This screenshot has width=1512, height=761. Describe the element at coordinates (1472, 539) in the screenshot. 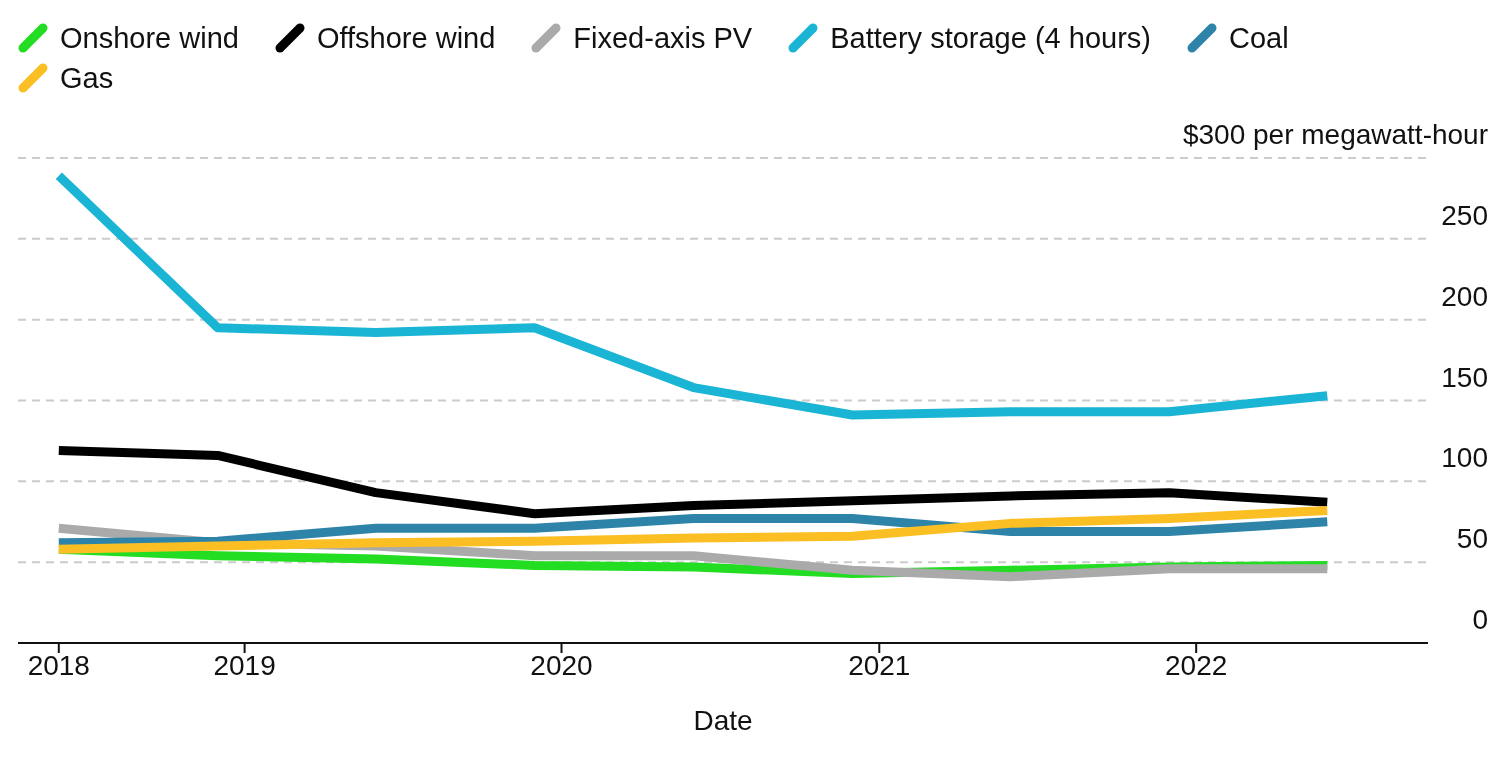

I see `y-tick-label: 50` at that location.